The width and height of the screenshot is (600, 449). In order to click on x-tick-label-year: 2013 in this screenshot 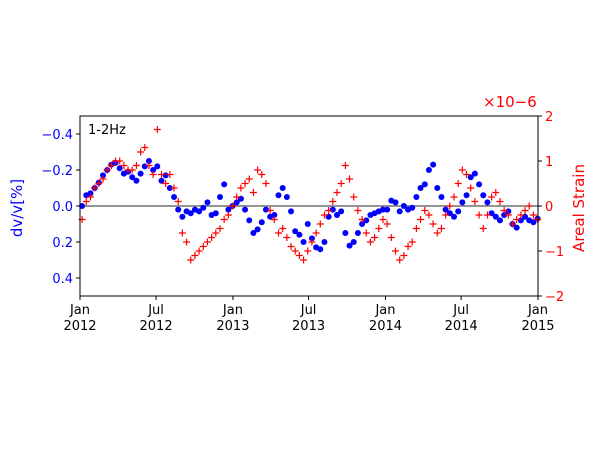, I will do `click(232, 326)`.